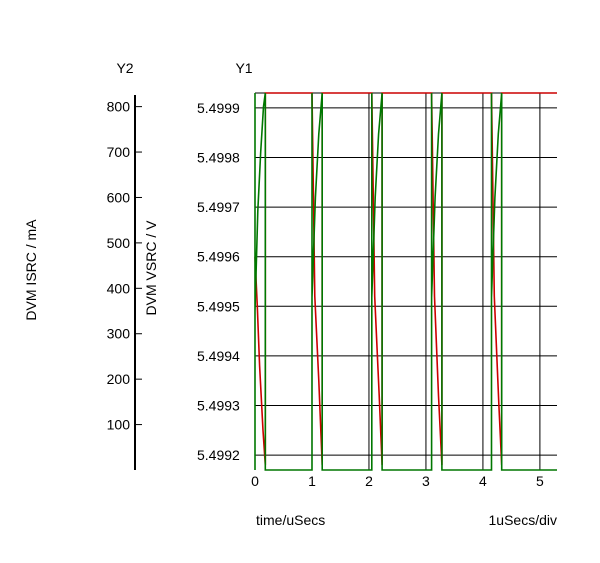  What do you see at coordinates (523, 520) in the screenshot?
I see `x-scale-label: 1uSecs/div` at bounding box center [523, 520].